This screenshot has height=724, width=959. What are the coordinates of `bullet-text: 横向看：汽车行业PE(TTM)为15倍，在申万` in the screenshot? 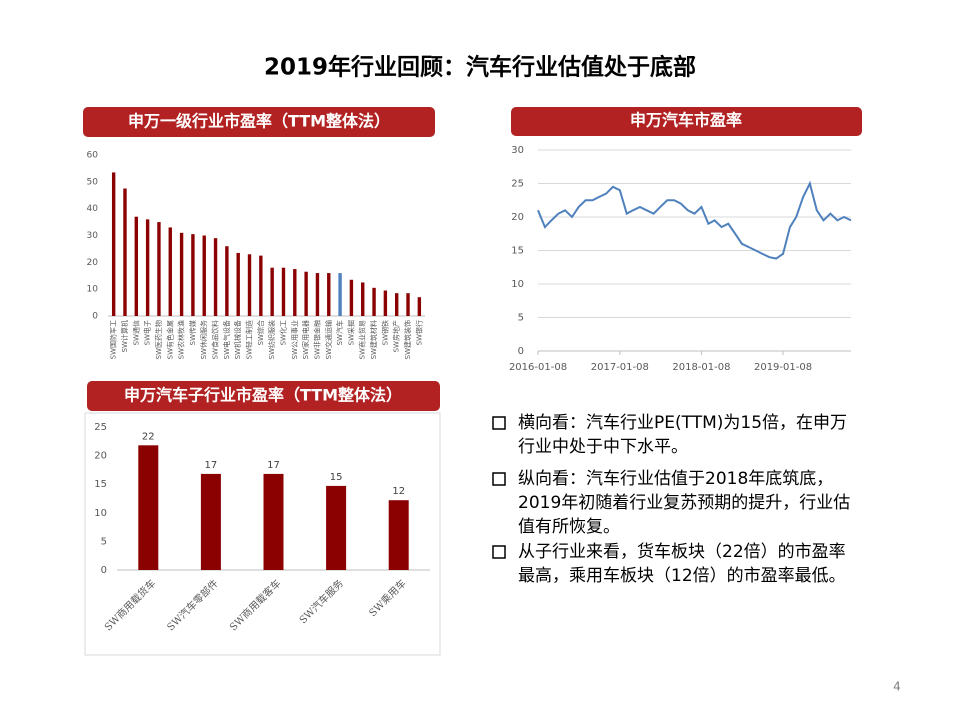 It's located at (682, 423).